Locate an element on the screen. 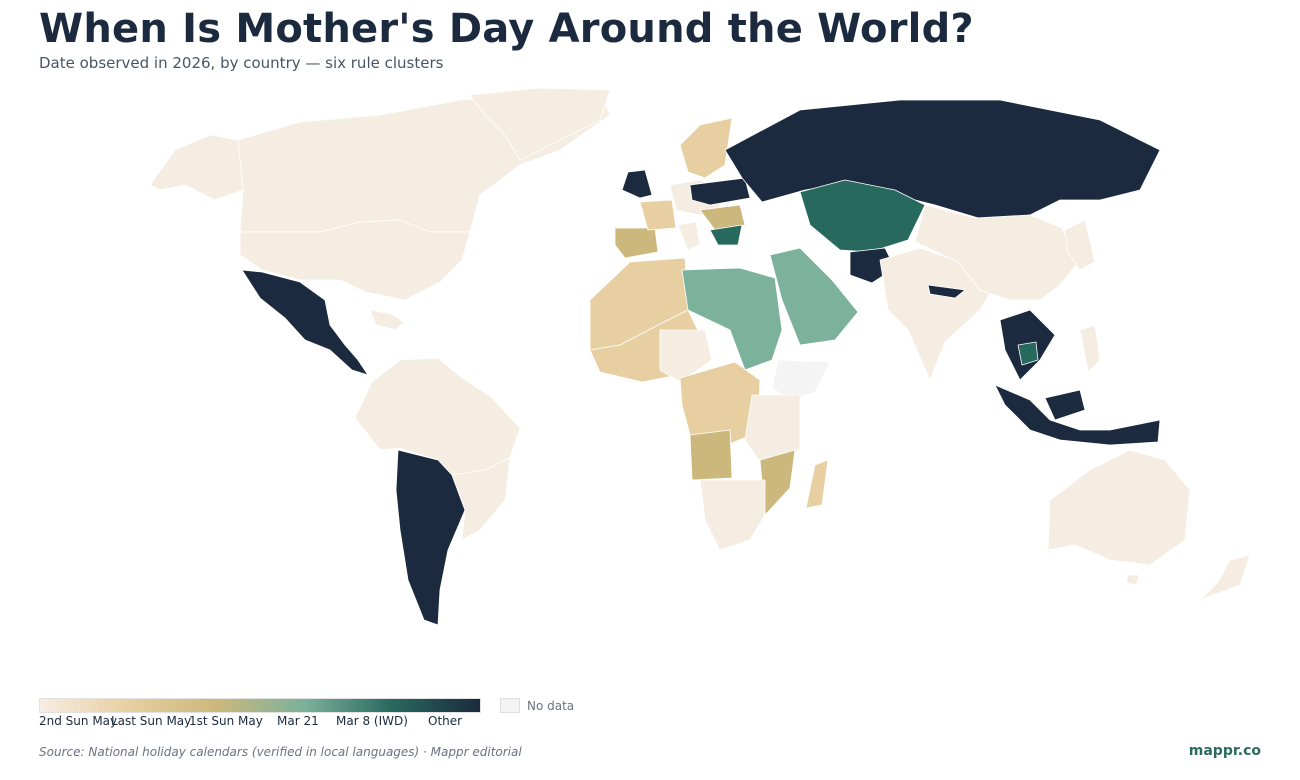 The image size is (1300, 780). region-italy is located at coordinates (689, 236).